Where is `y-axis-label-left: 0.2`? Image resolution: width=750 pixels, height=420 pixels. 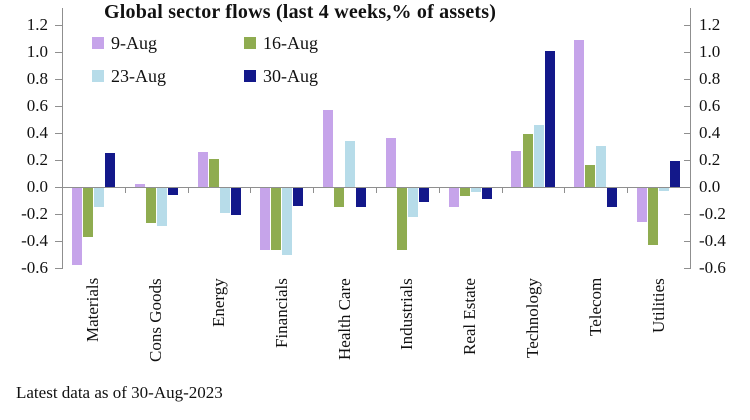 y-axis-label-left: 0.2 is located at coordinates (37, 159).